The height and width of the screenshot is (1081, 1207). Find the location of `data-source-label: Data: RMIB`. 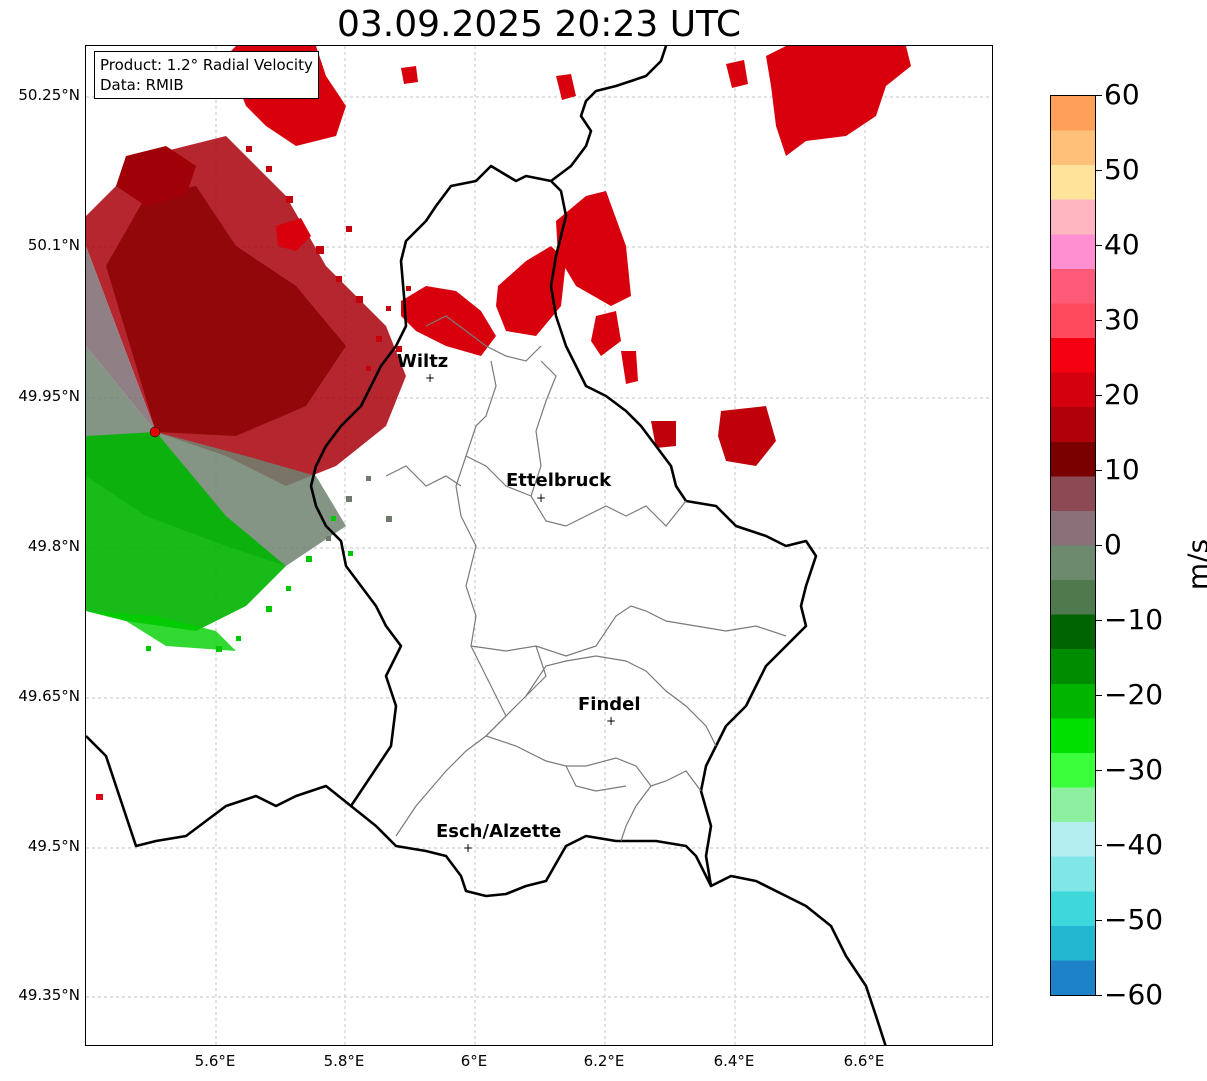

data-source-label: Data: RMIB is located at coordinates (142, 85).